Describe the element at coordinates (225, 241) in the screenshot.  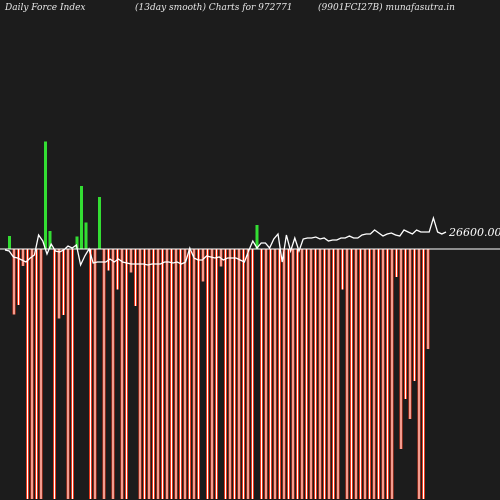
I see `force-index-line` at that location.